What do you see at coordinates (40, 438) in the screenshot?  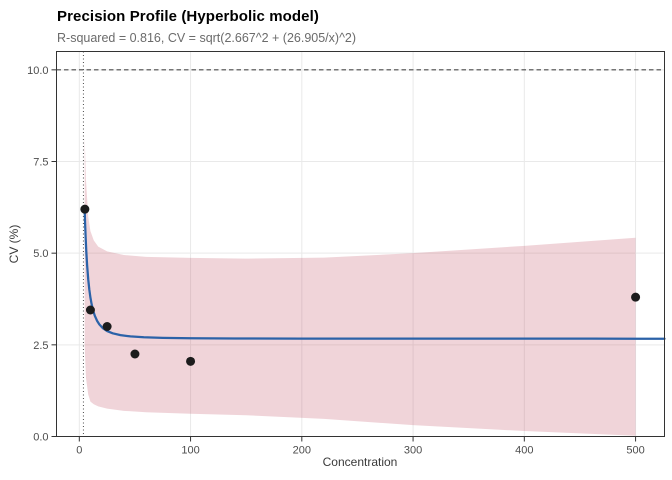 I see `y-tick-label-0.0: 0.0` at bounding box center [40, 438].